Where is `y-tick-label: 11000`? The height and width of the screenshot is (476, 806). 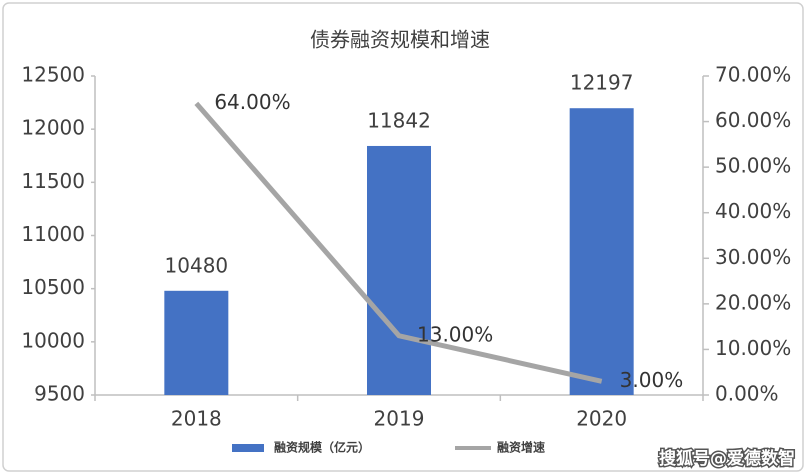
y-tick-label: 11000 is located at coordinates (53, 234).